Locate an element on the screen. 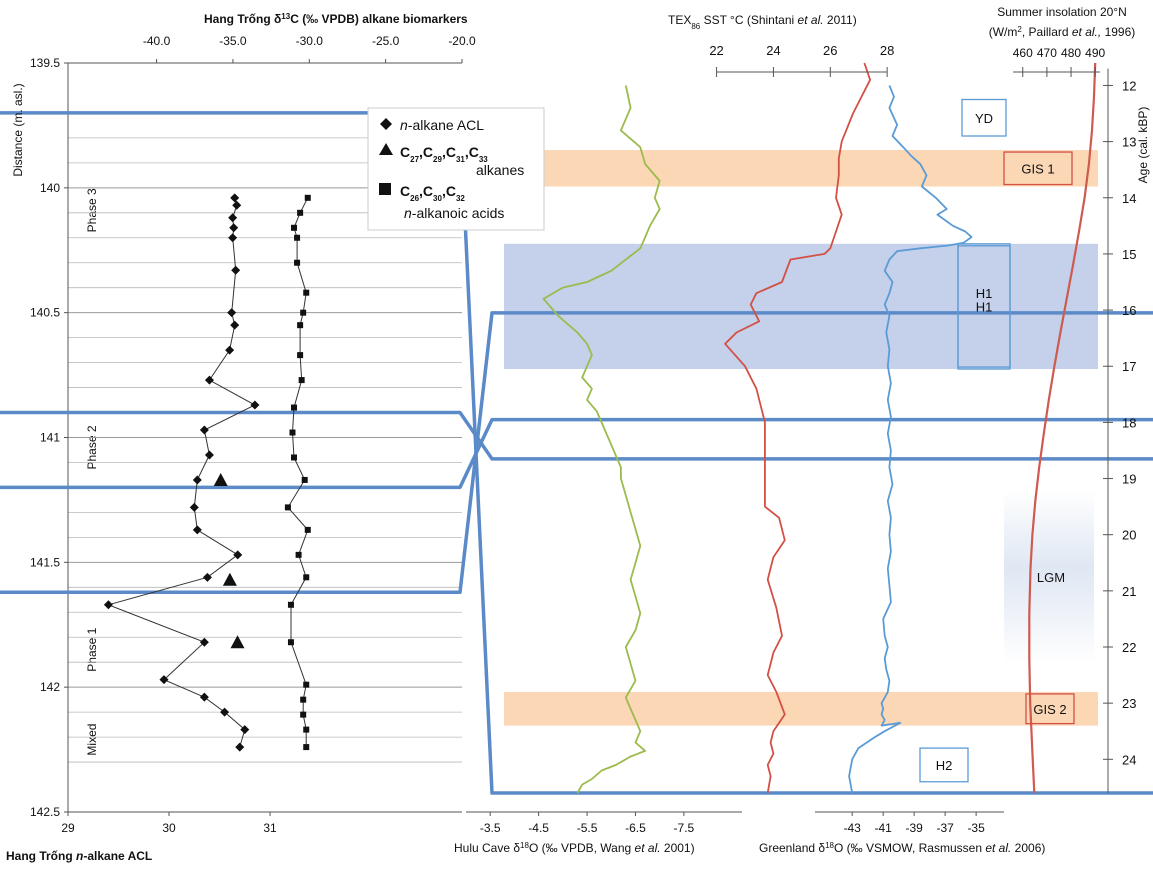 This screenshot has height=869, width=1153. insolation-axis-label: Summer insolation 20°N is located at coordinates (1062, 12).